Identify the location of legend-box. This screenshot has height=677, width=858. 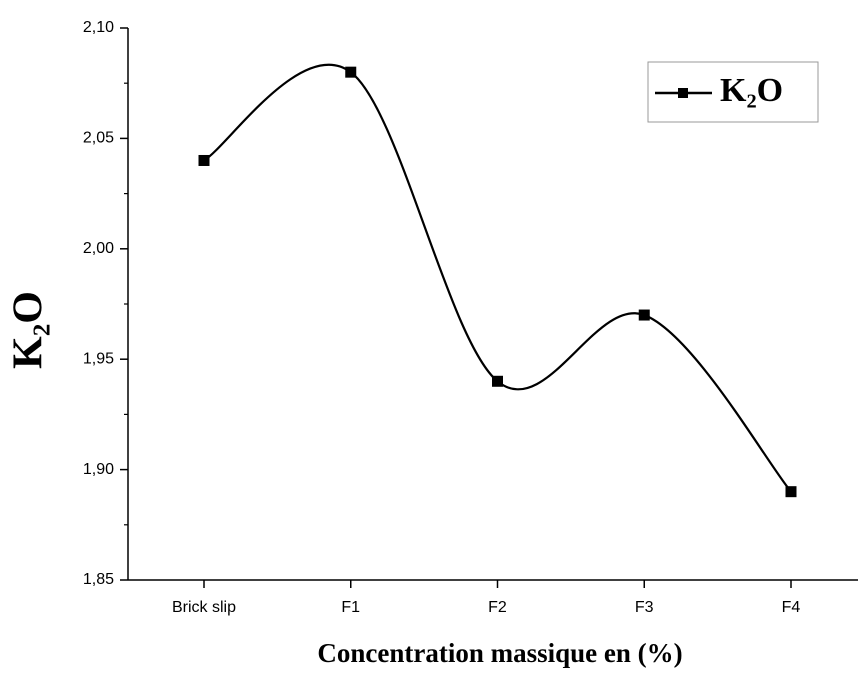
(733, 92).